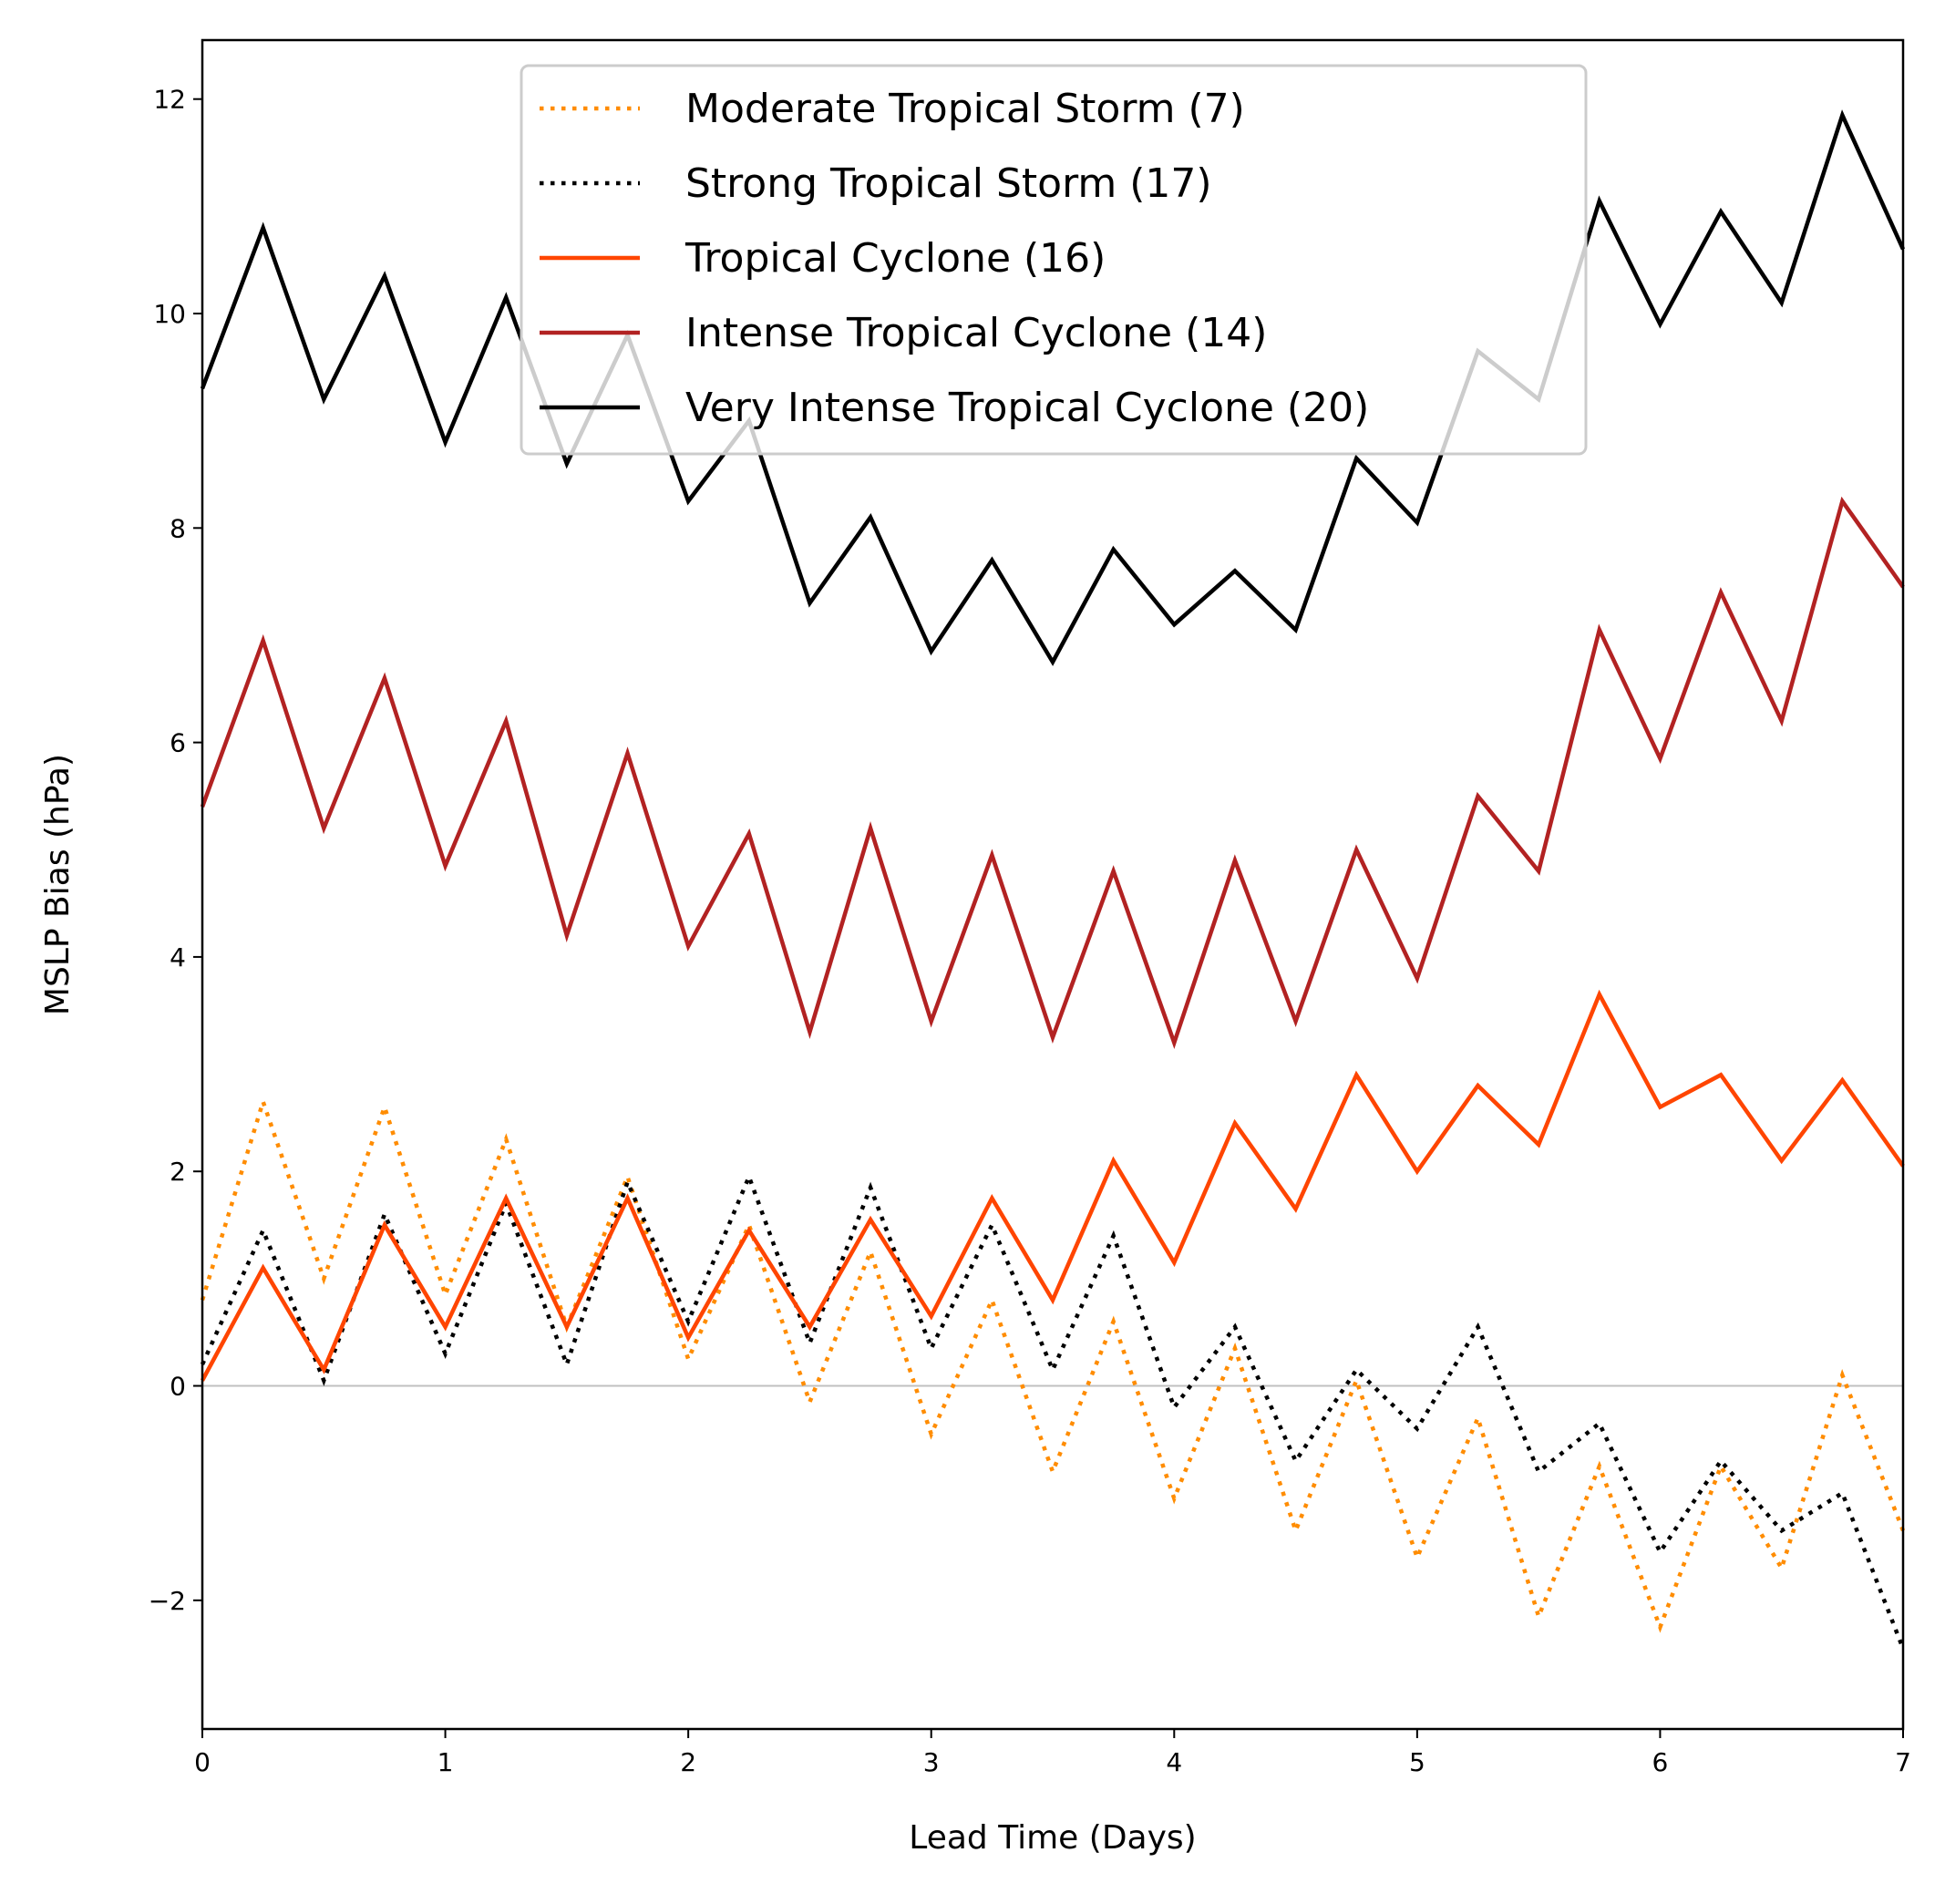  Describe the element at coordinates (169, 314) in the screenshot. I see `y-tick-label: 10` at that location.